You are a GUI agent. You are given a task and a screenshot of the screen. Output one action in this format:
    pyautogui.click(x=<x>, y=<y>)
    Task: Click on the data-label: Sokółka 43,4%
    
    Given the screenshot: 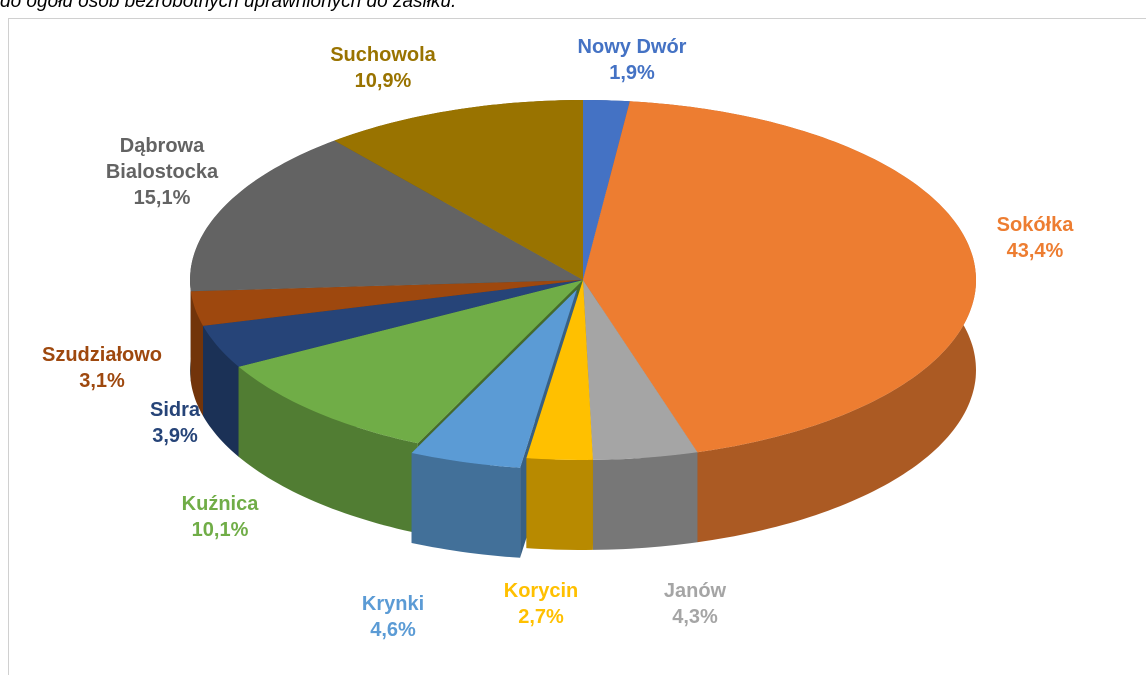 What is the action you would take?
    pyautogui.click(x=1035, y=238)
    